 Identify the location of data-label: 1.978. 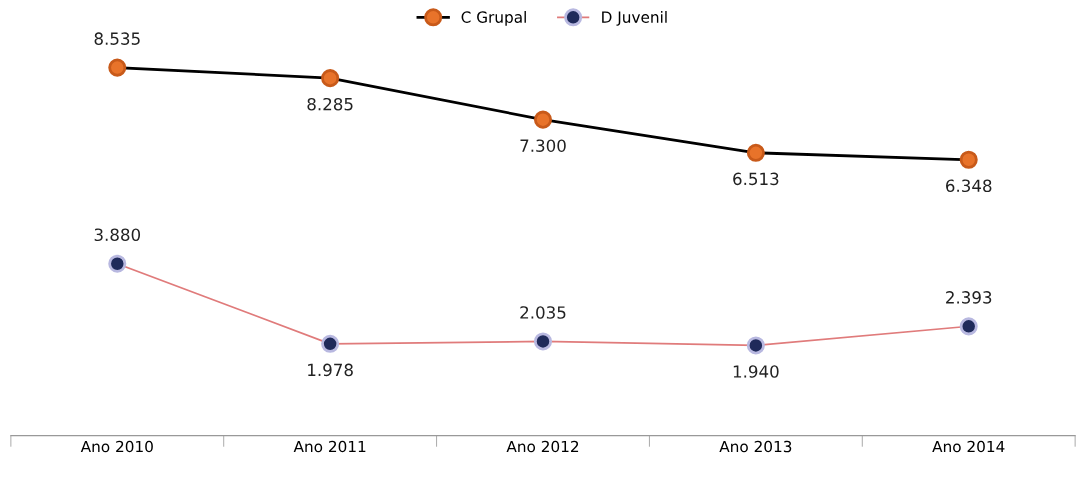
(330, 370).